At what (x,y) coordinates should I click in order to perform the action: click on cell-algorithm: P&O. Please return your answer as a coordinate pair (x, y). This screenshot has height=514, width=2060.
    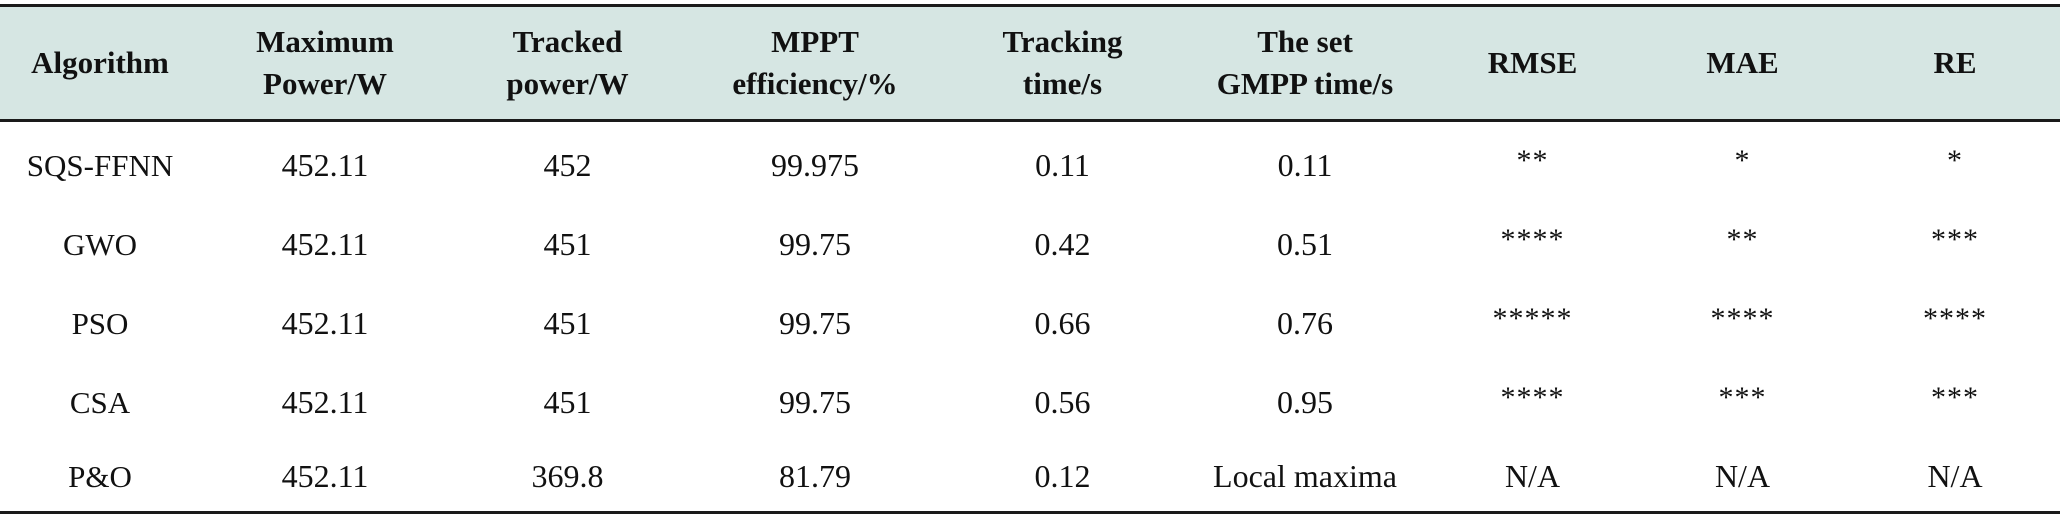
    Looking at the image, I should click on (100, 478).